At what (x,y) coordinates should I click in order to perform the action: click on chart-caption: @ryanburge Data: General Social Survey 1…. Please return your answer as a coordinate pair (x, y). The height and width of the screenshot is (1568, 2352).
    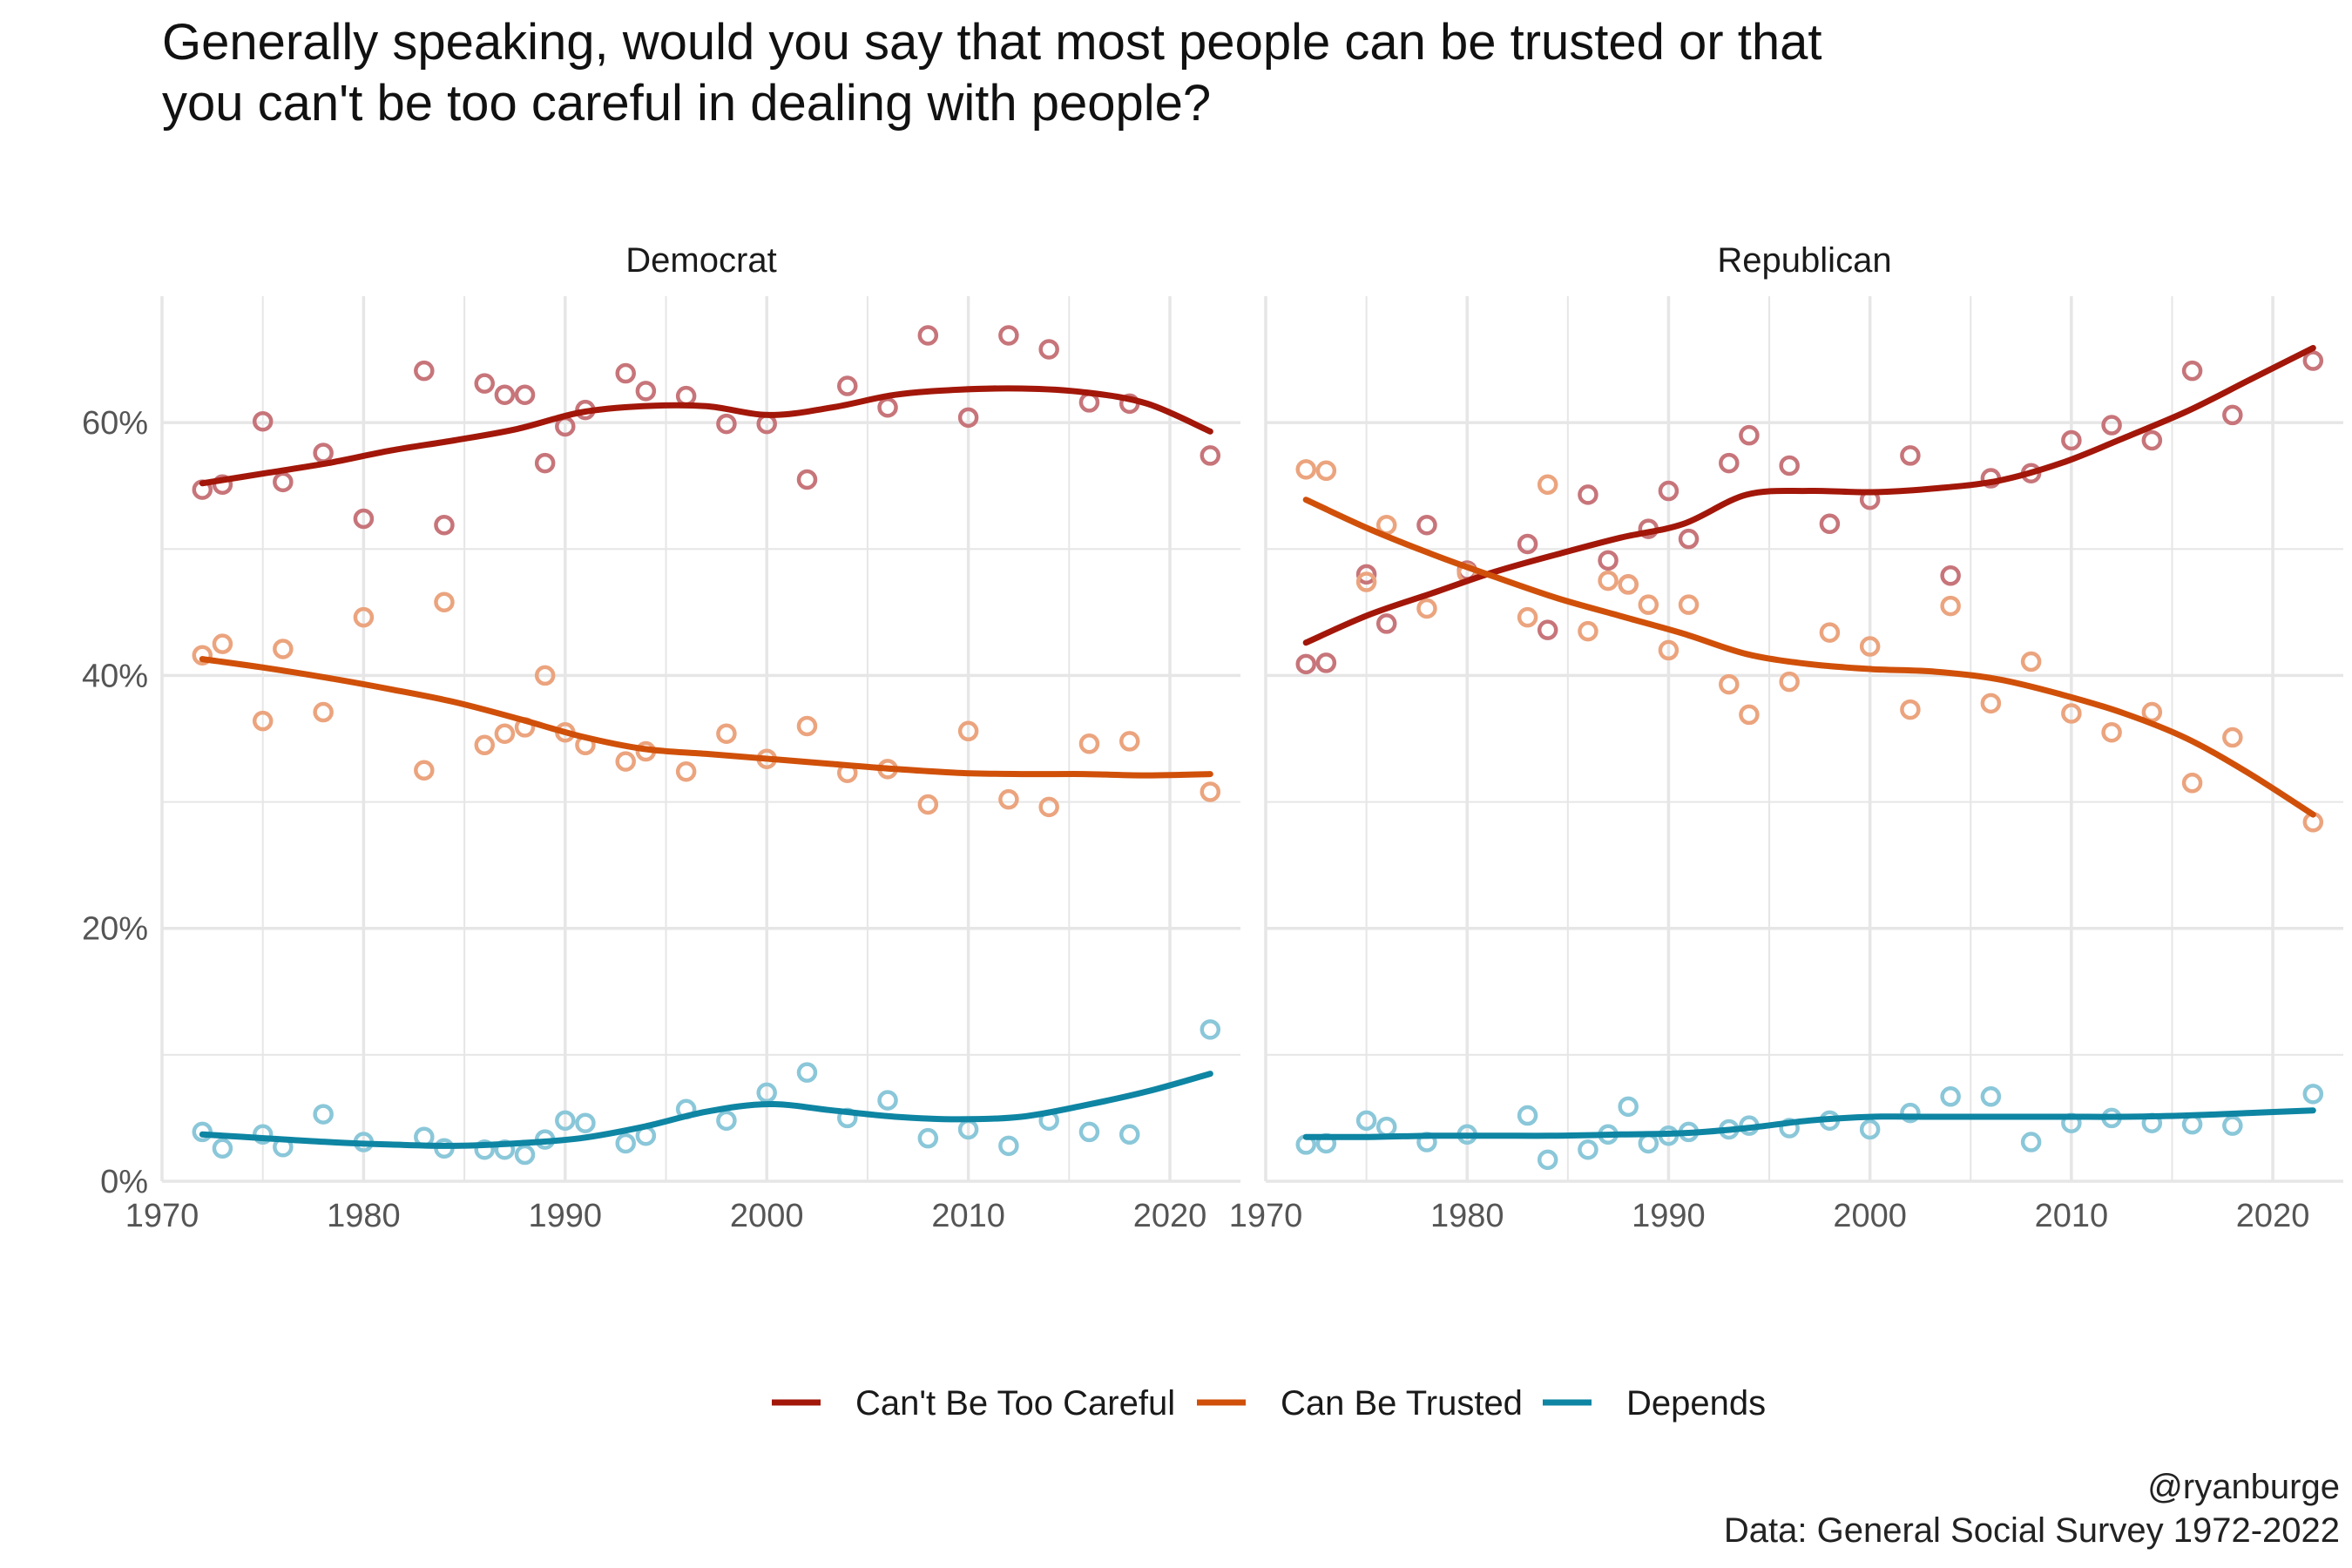
    Looking at the image, I should click on (2032, 1508).